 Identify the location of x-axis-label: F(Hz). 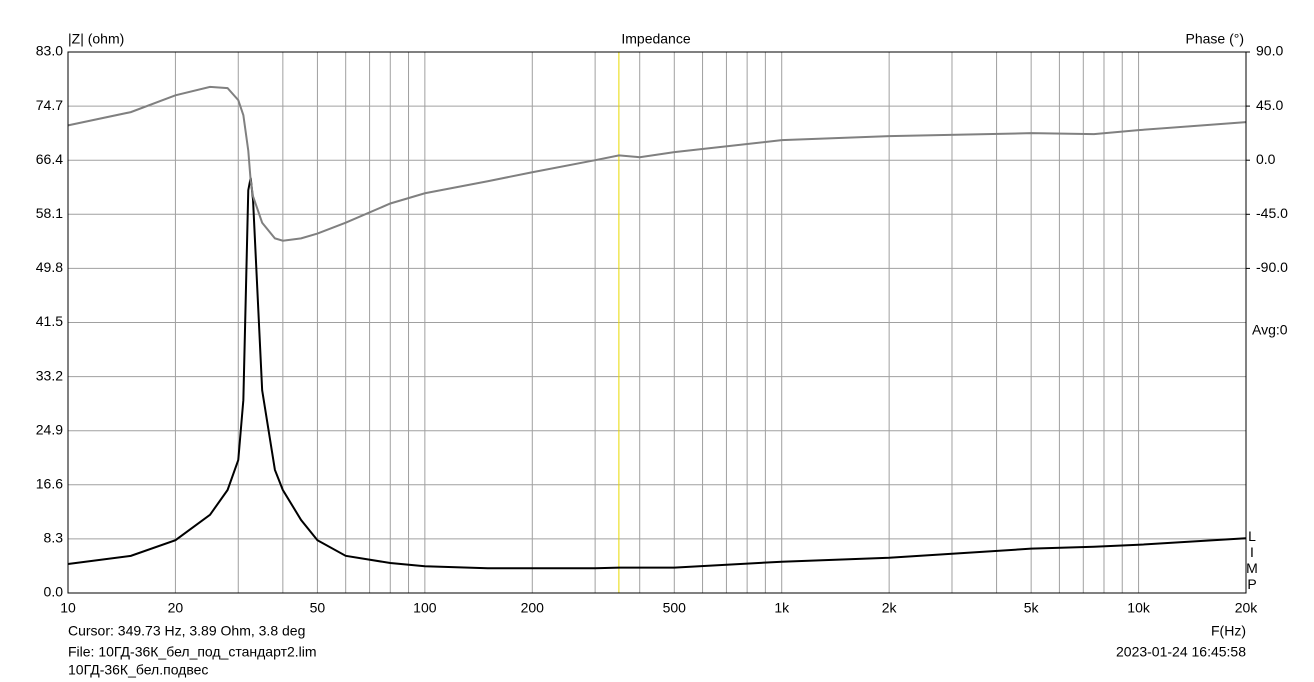
(1228, 631).